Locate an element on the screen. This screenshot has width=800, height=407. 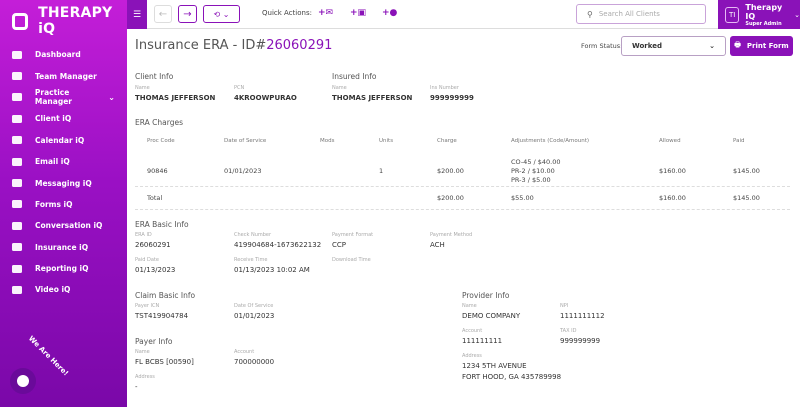
cell-dos: 01/01/2023 is located at coordinates (243, 171).